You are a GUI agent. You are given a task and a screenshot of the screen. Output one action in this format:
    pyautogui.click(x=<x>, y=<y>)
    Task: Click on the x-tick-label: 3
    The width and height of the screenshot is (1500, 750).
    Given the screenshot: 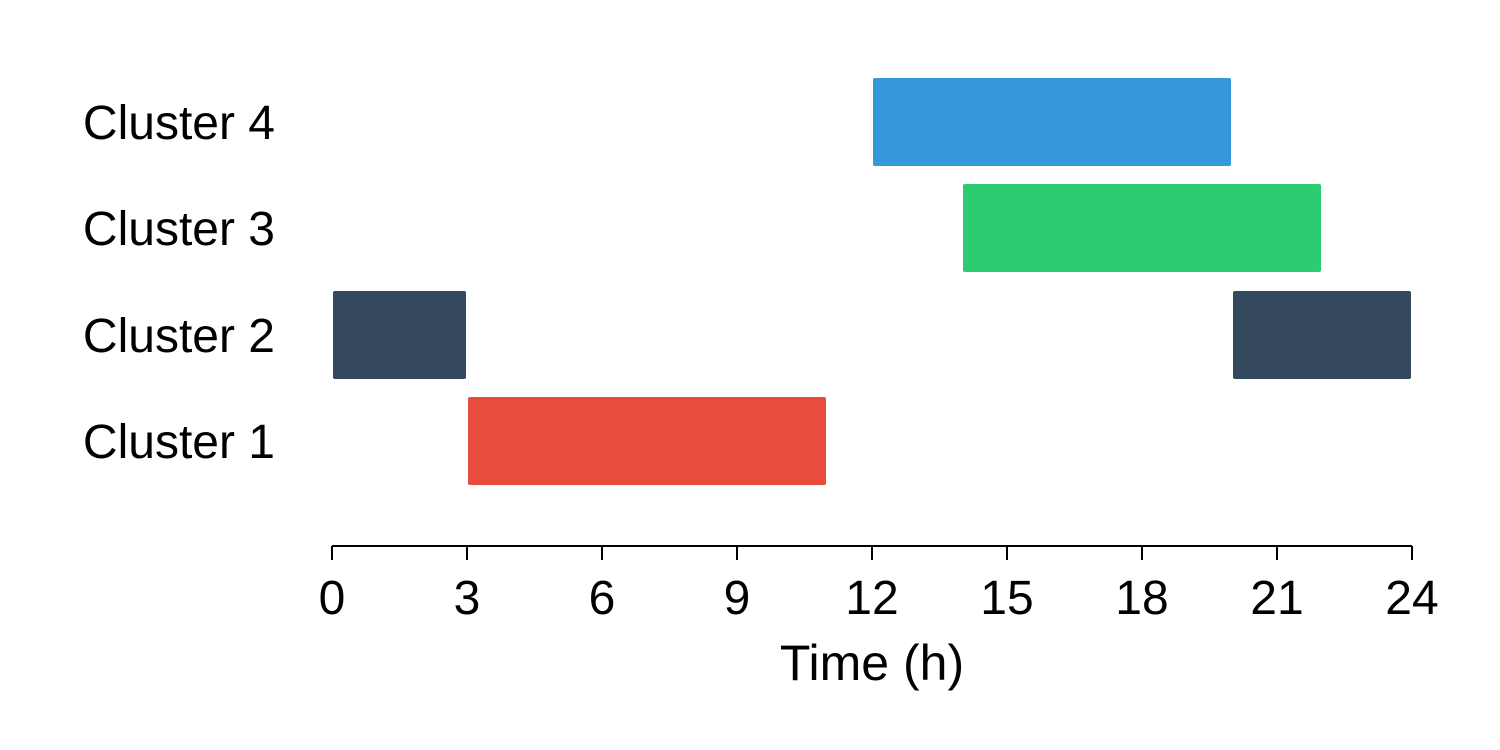 What is the action you would take?
    pyautogui.click(x=467, y=598)
    